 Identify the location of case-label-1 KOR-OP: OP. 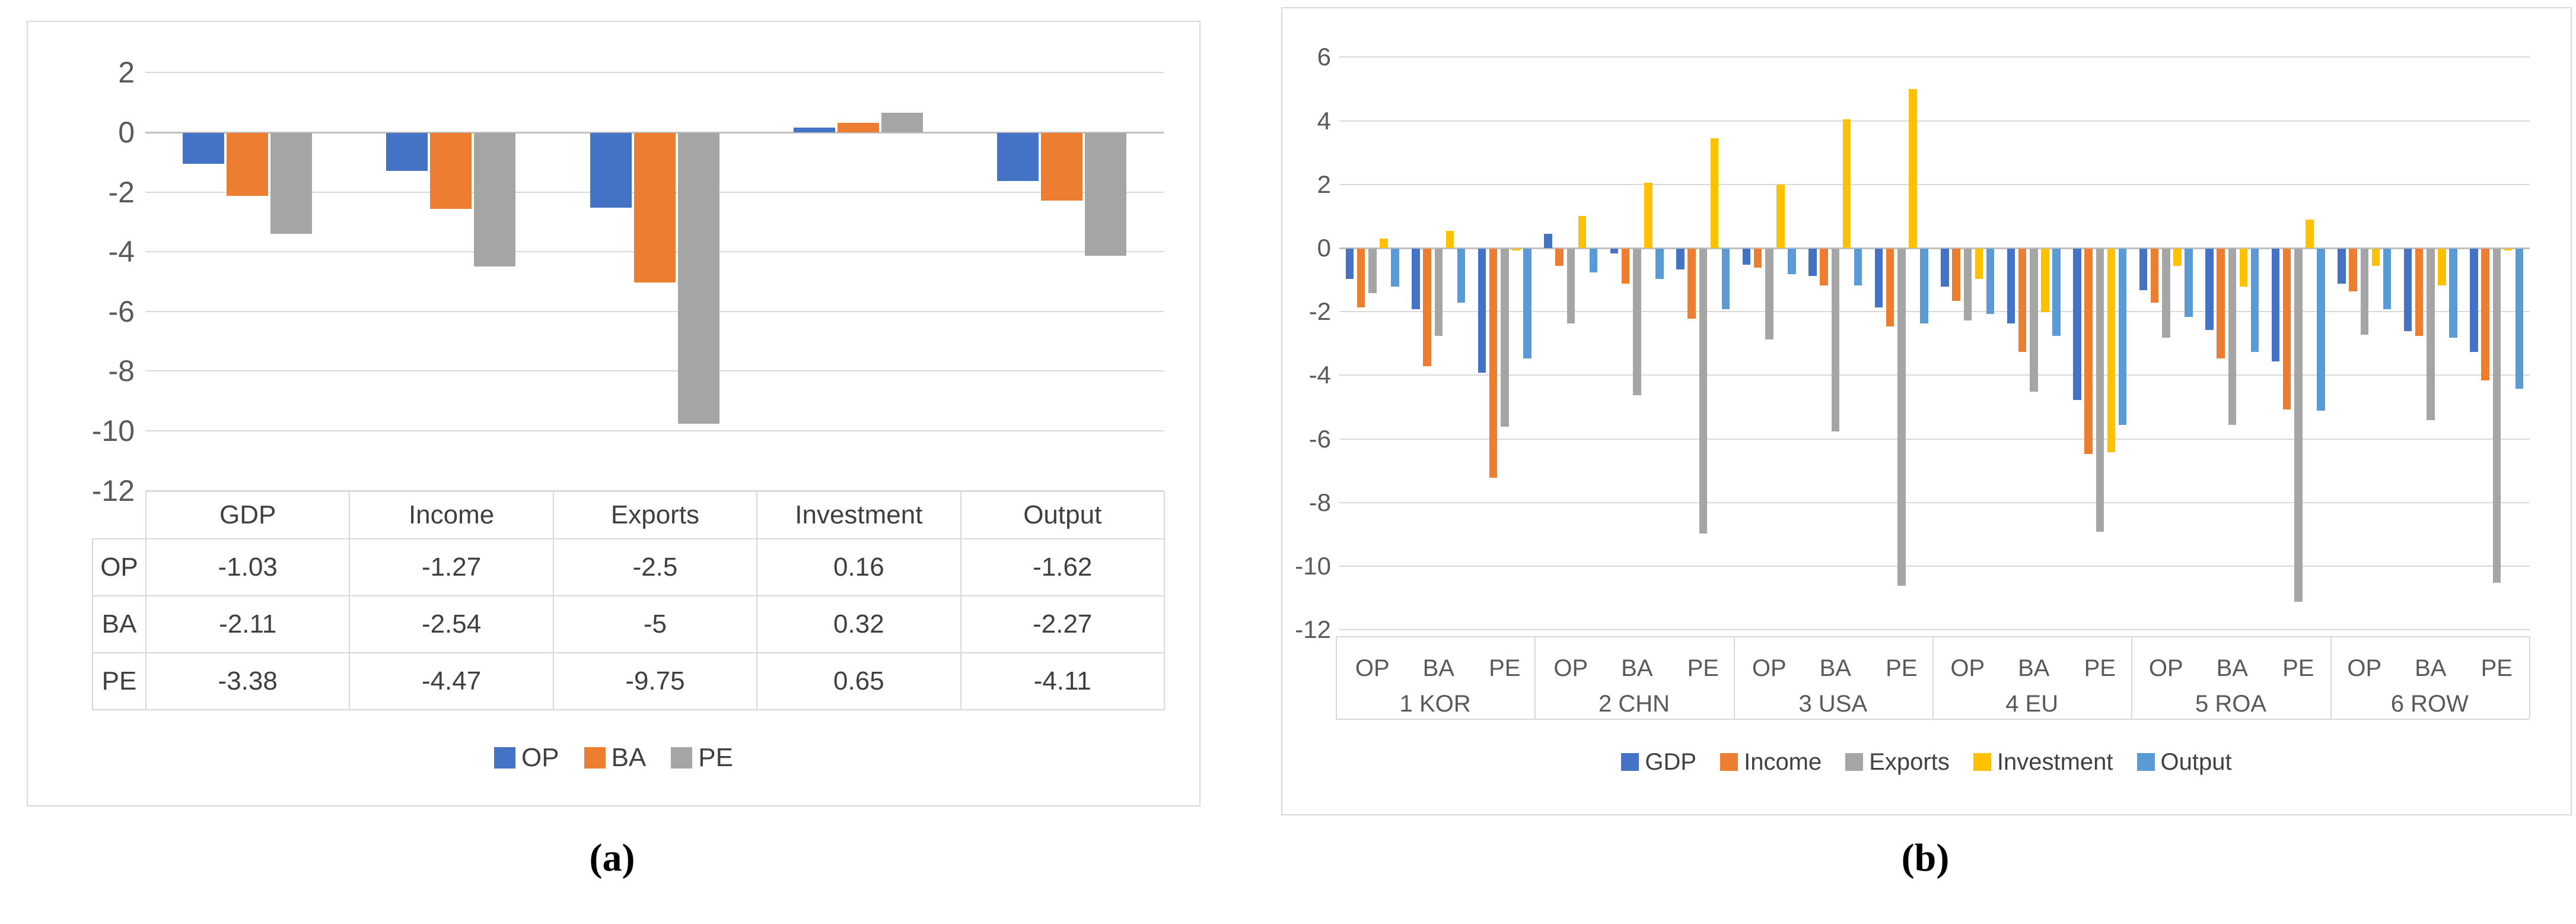
(1372, 668).